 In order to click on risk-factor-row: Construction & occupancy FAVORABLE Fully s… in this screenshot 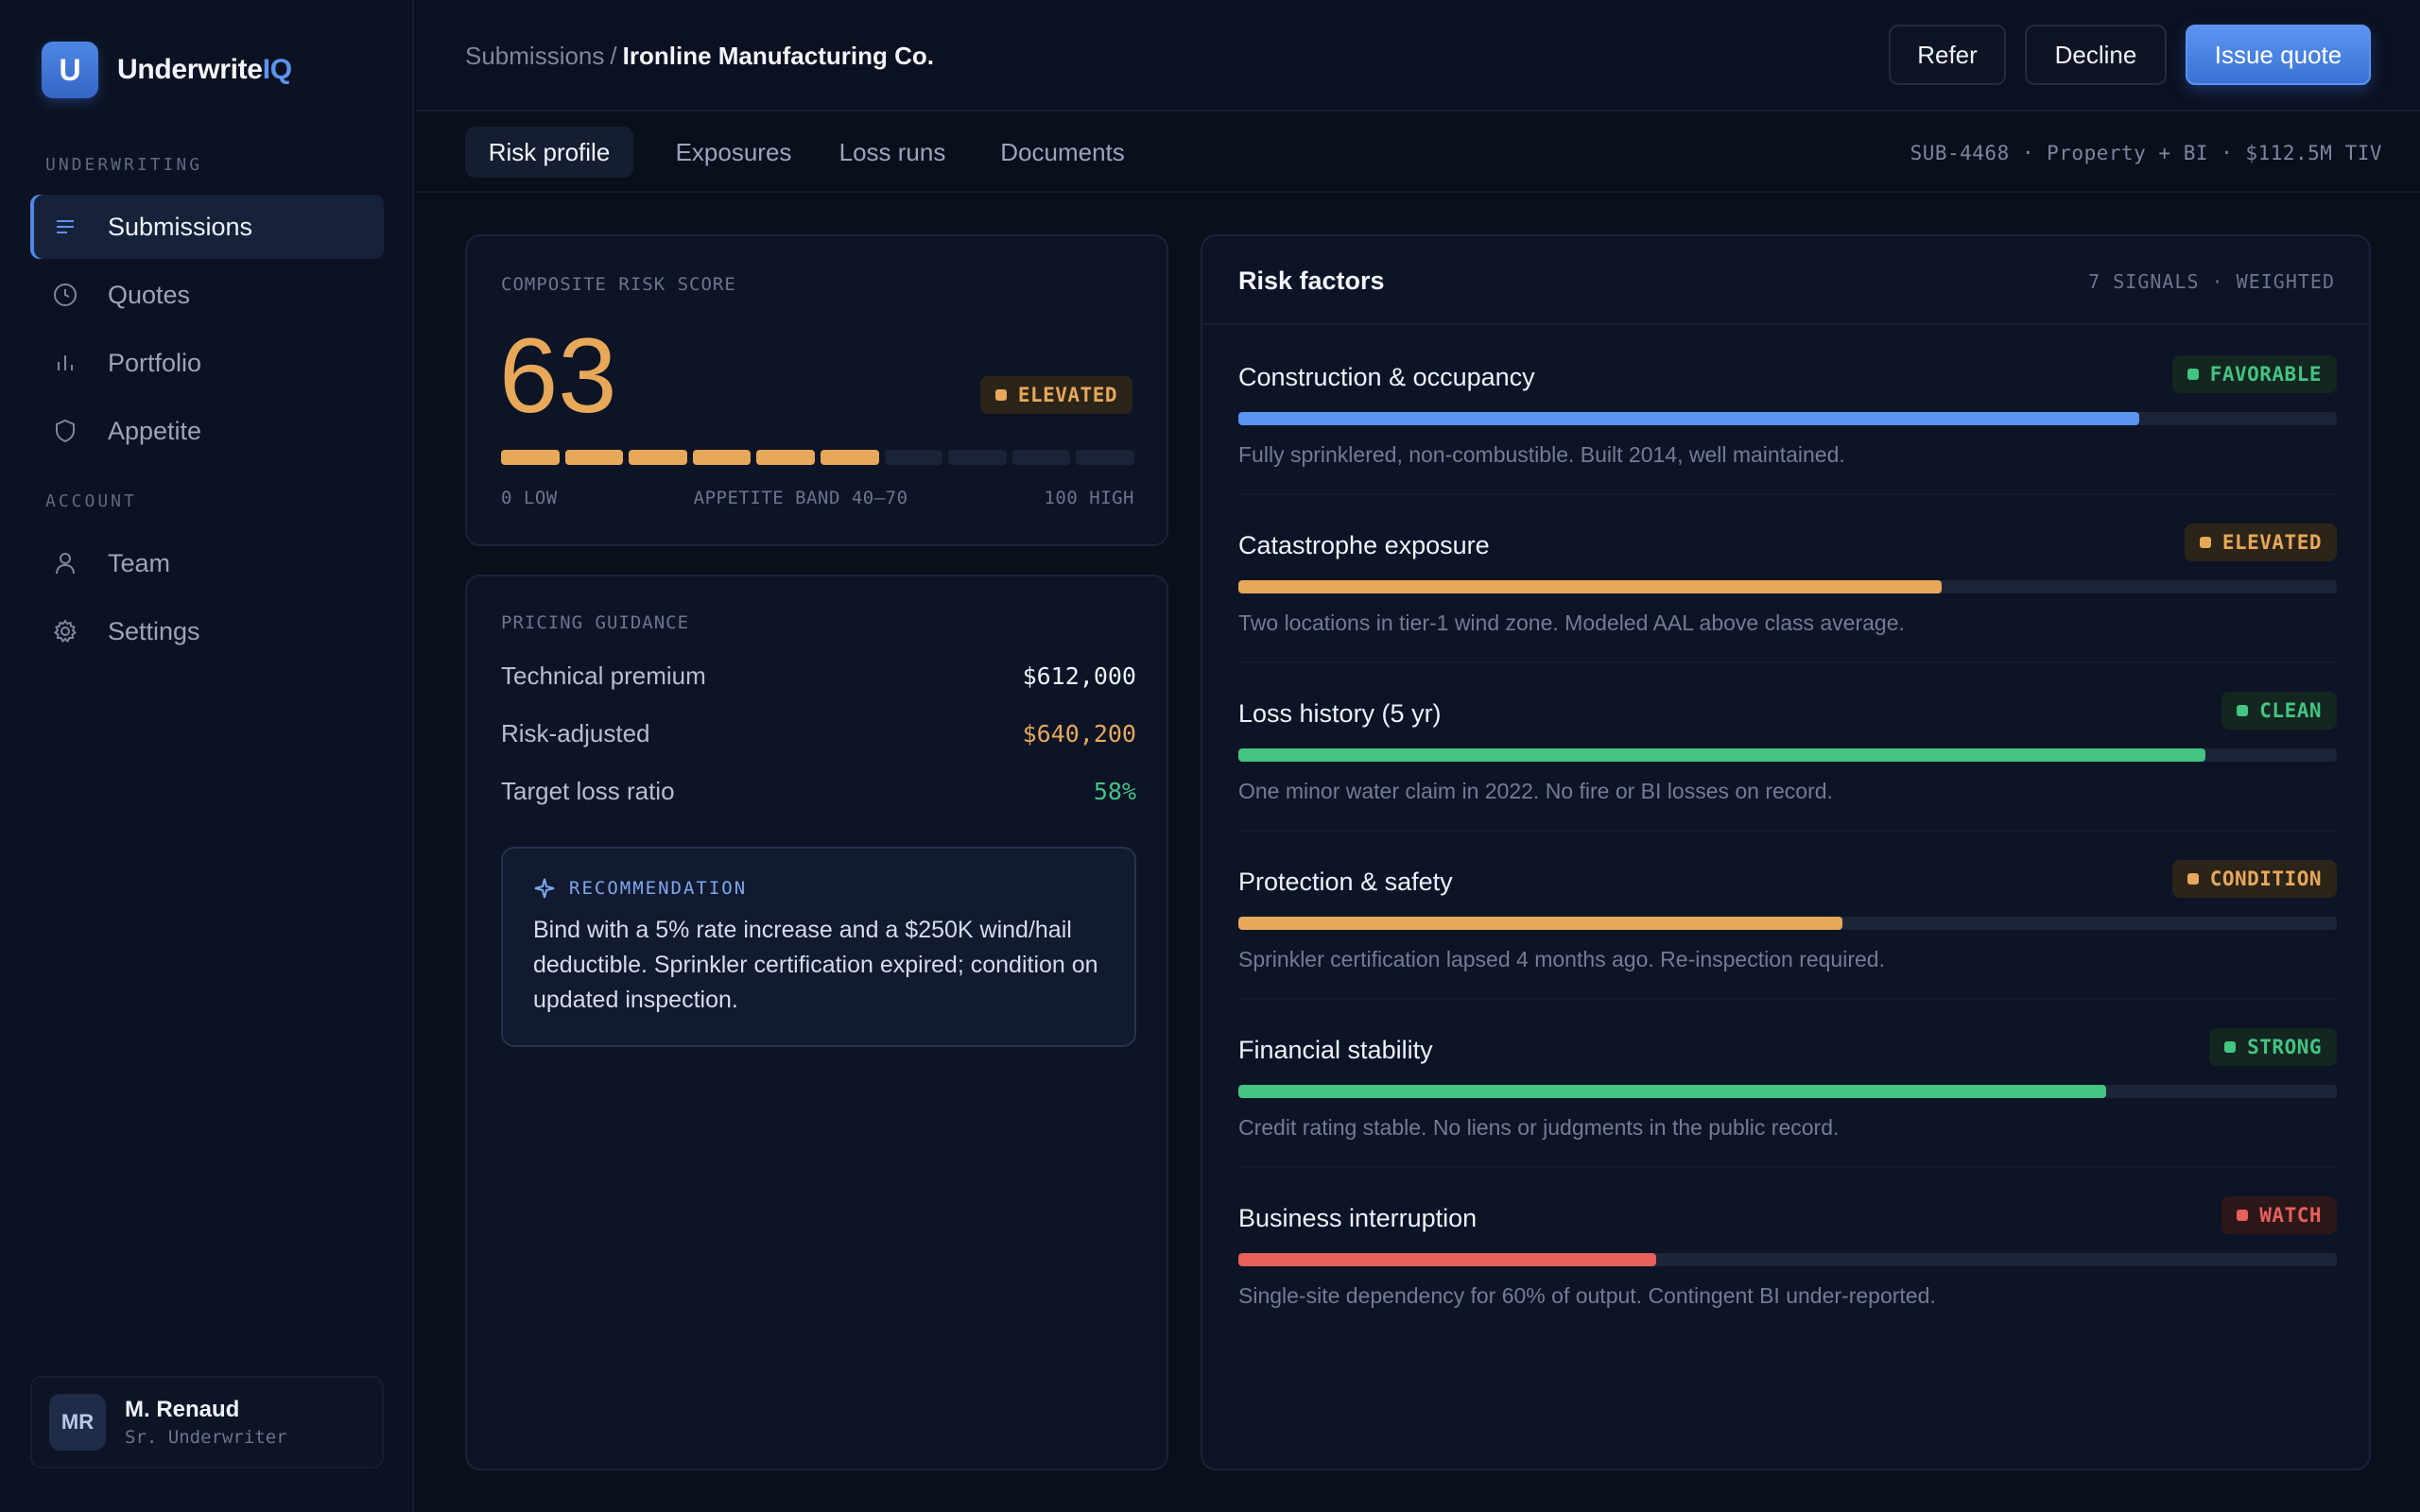, I will do `click(1787, 411)`.